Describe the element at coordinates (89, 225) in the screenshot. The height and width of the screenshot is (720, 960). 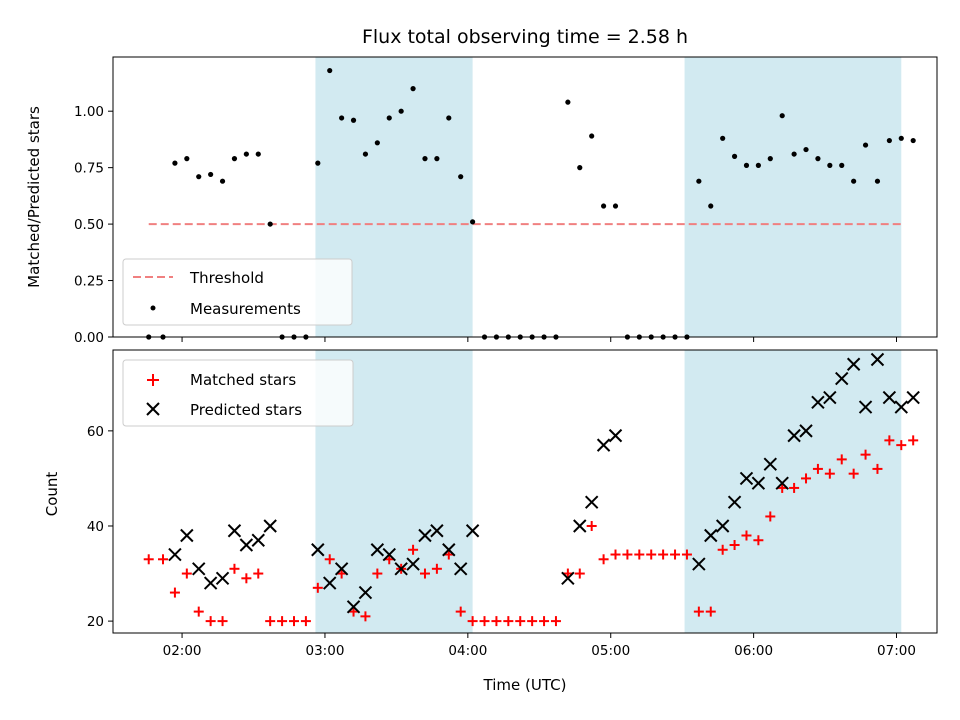
I see `ratio-y-tick-label: 0.50` at that location.